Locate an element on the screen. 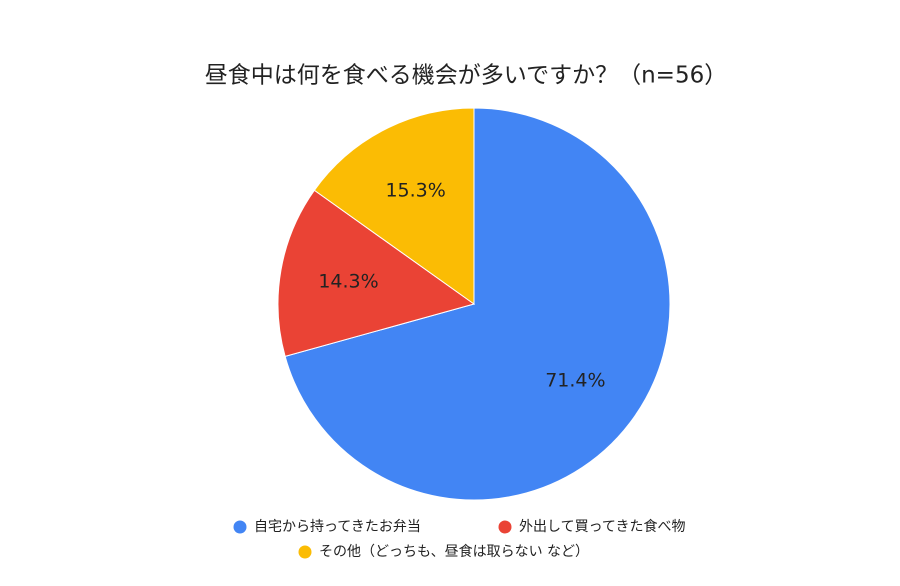 This screenshot has width=900, height=586. legend-label: 外出して買ってきた食べ物 is located at coordinates (602, 526).